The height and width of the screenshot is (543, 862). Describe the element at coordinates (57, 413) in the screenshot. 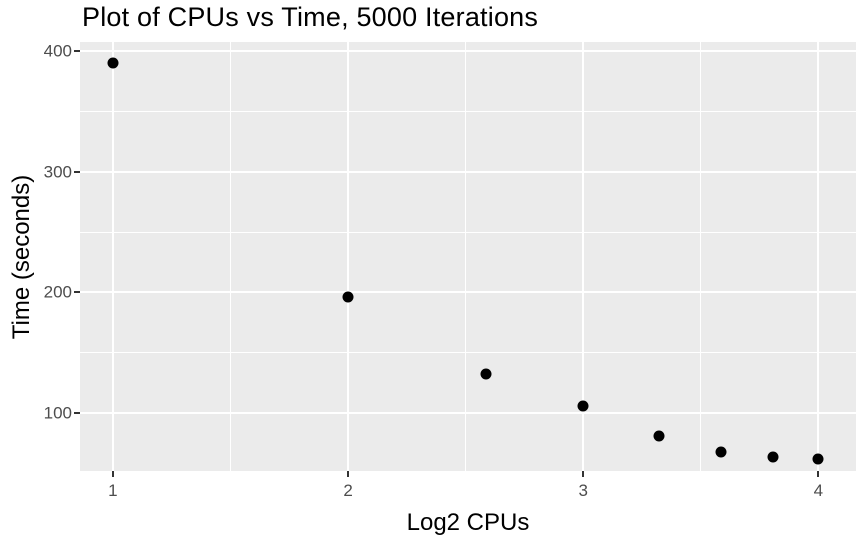

I see `y-axis-tick-label: 100` at that location.